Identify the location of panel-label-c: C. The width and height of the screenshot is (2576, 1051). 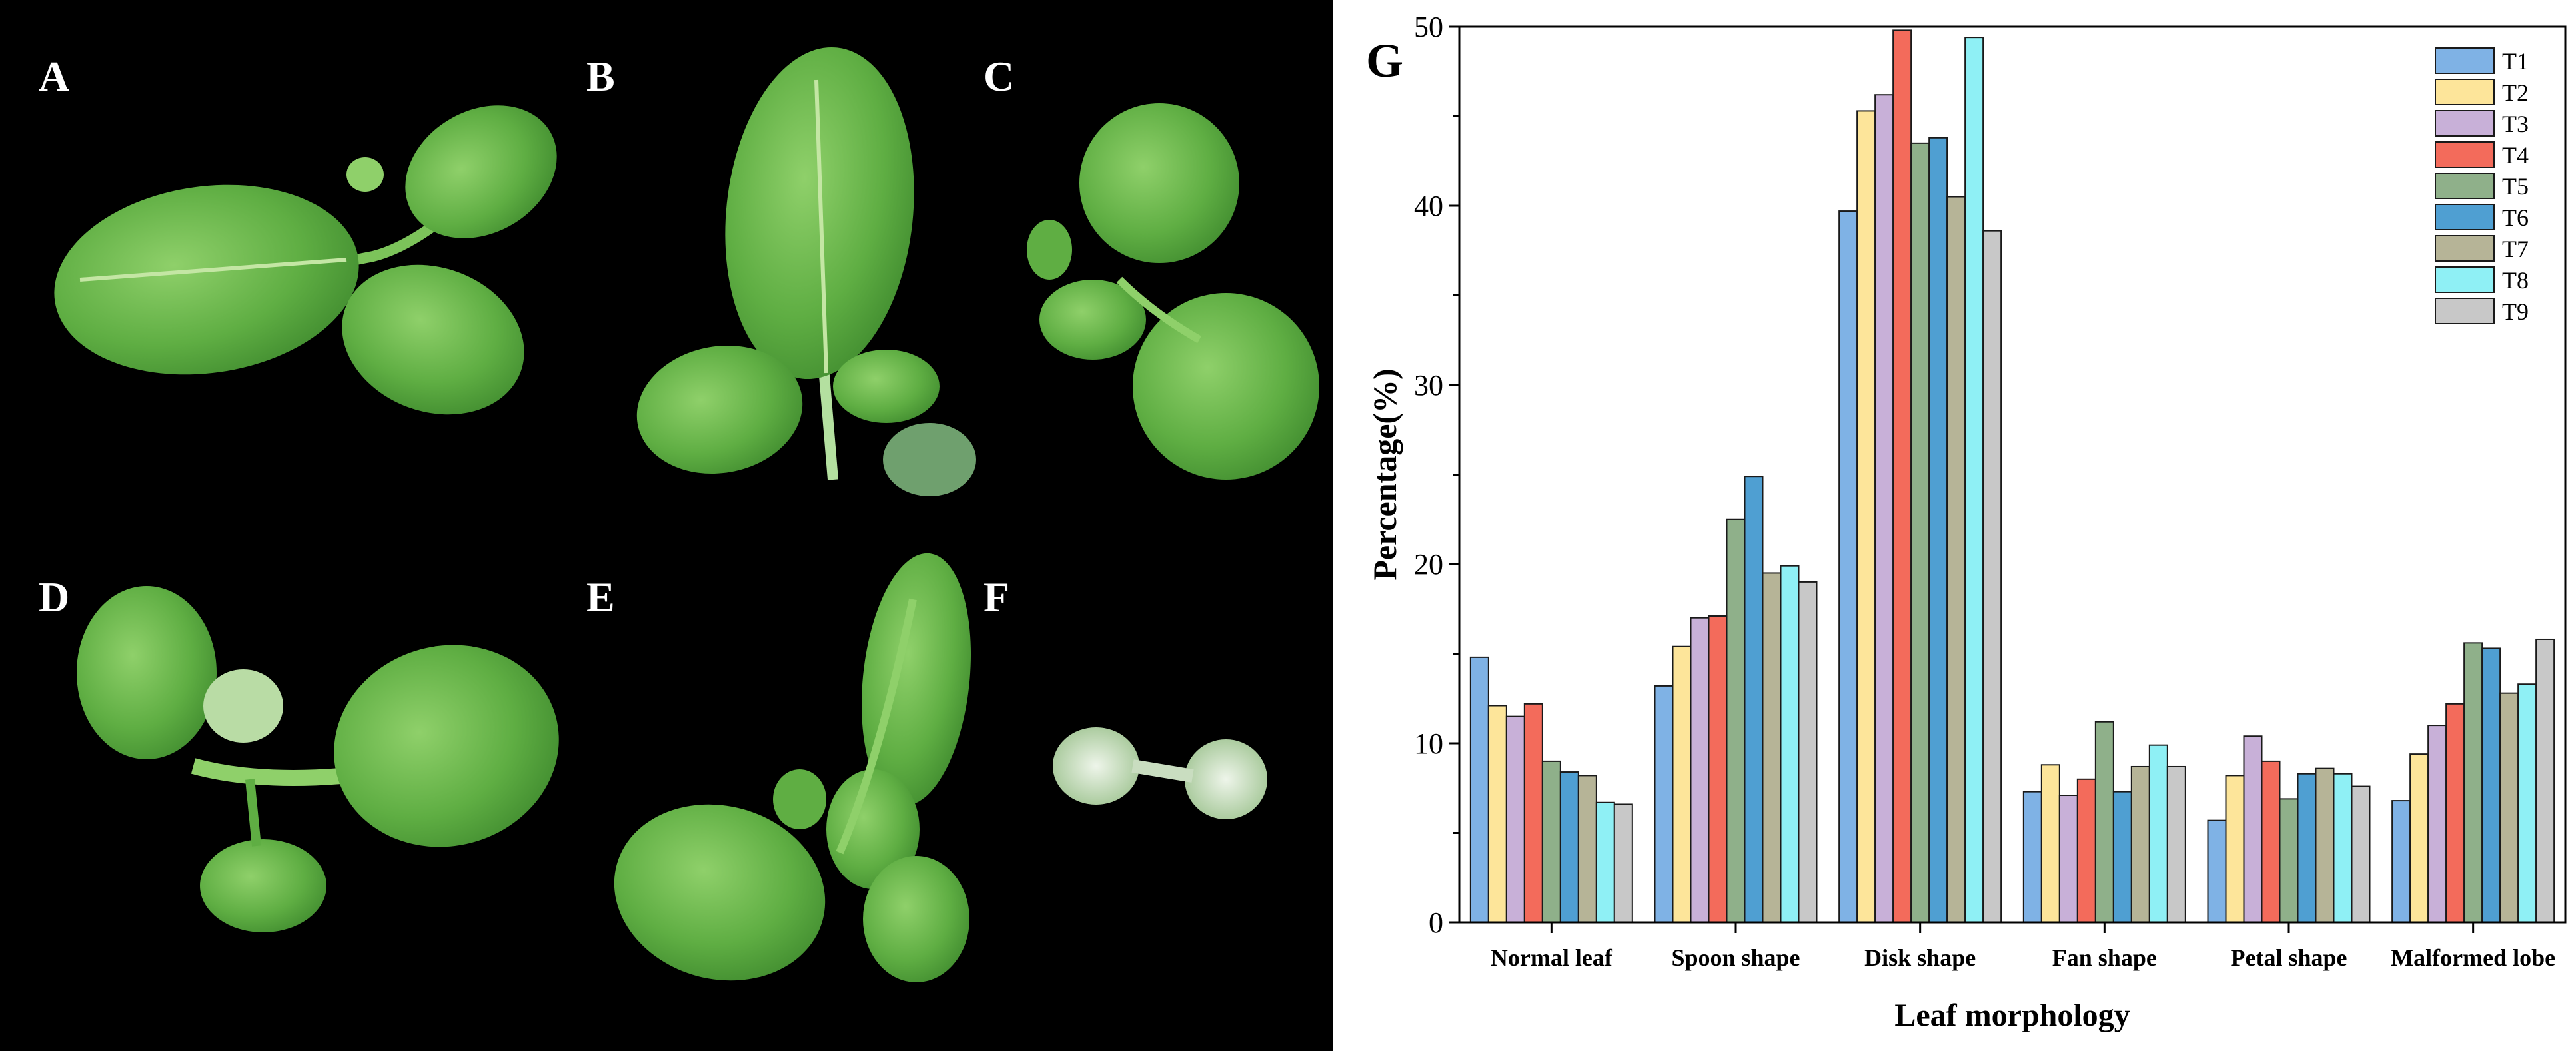
(999, 76).